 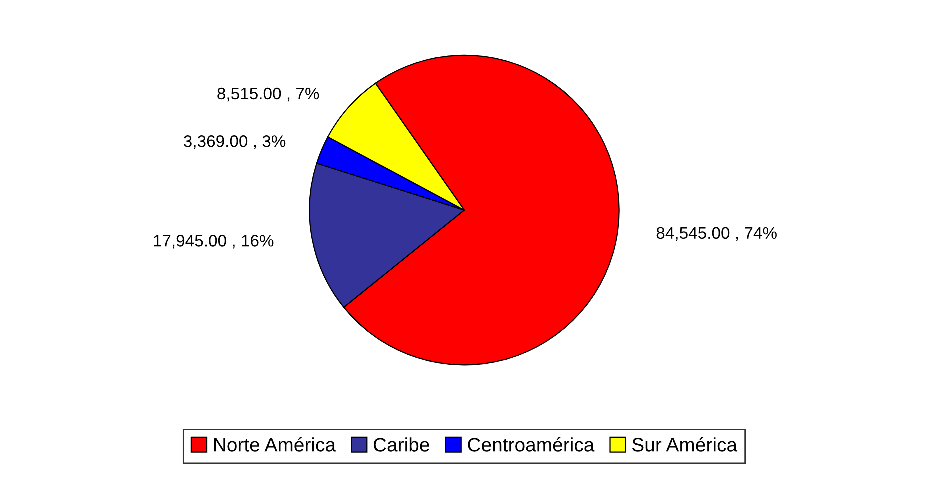 I want to click on legend-label: Centroamérica, so click(x=531, y=444).